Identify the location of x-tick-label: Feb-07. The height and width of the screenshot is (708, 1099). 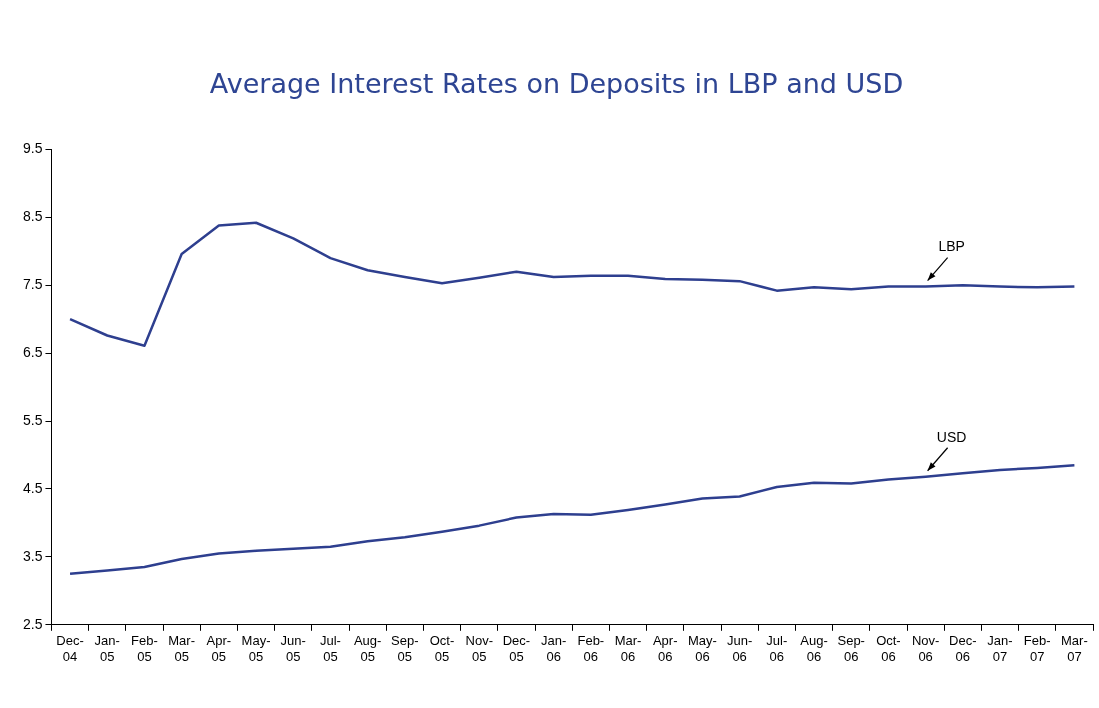
(1037, 648).